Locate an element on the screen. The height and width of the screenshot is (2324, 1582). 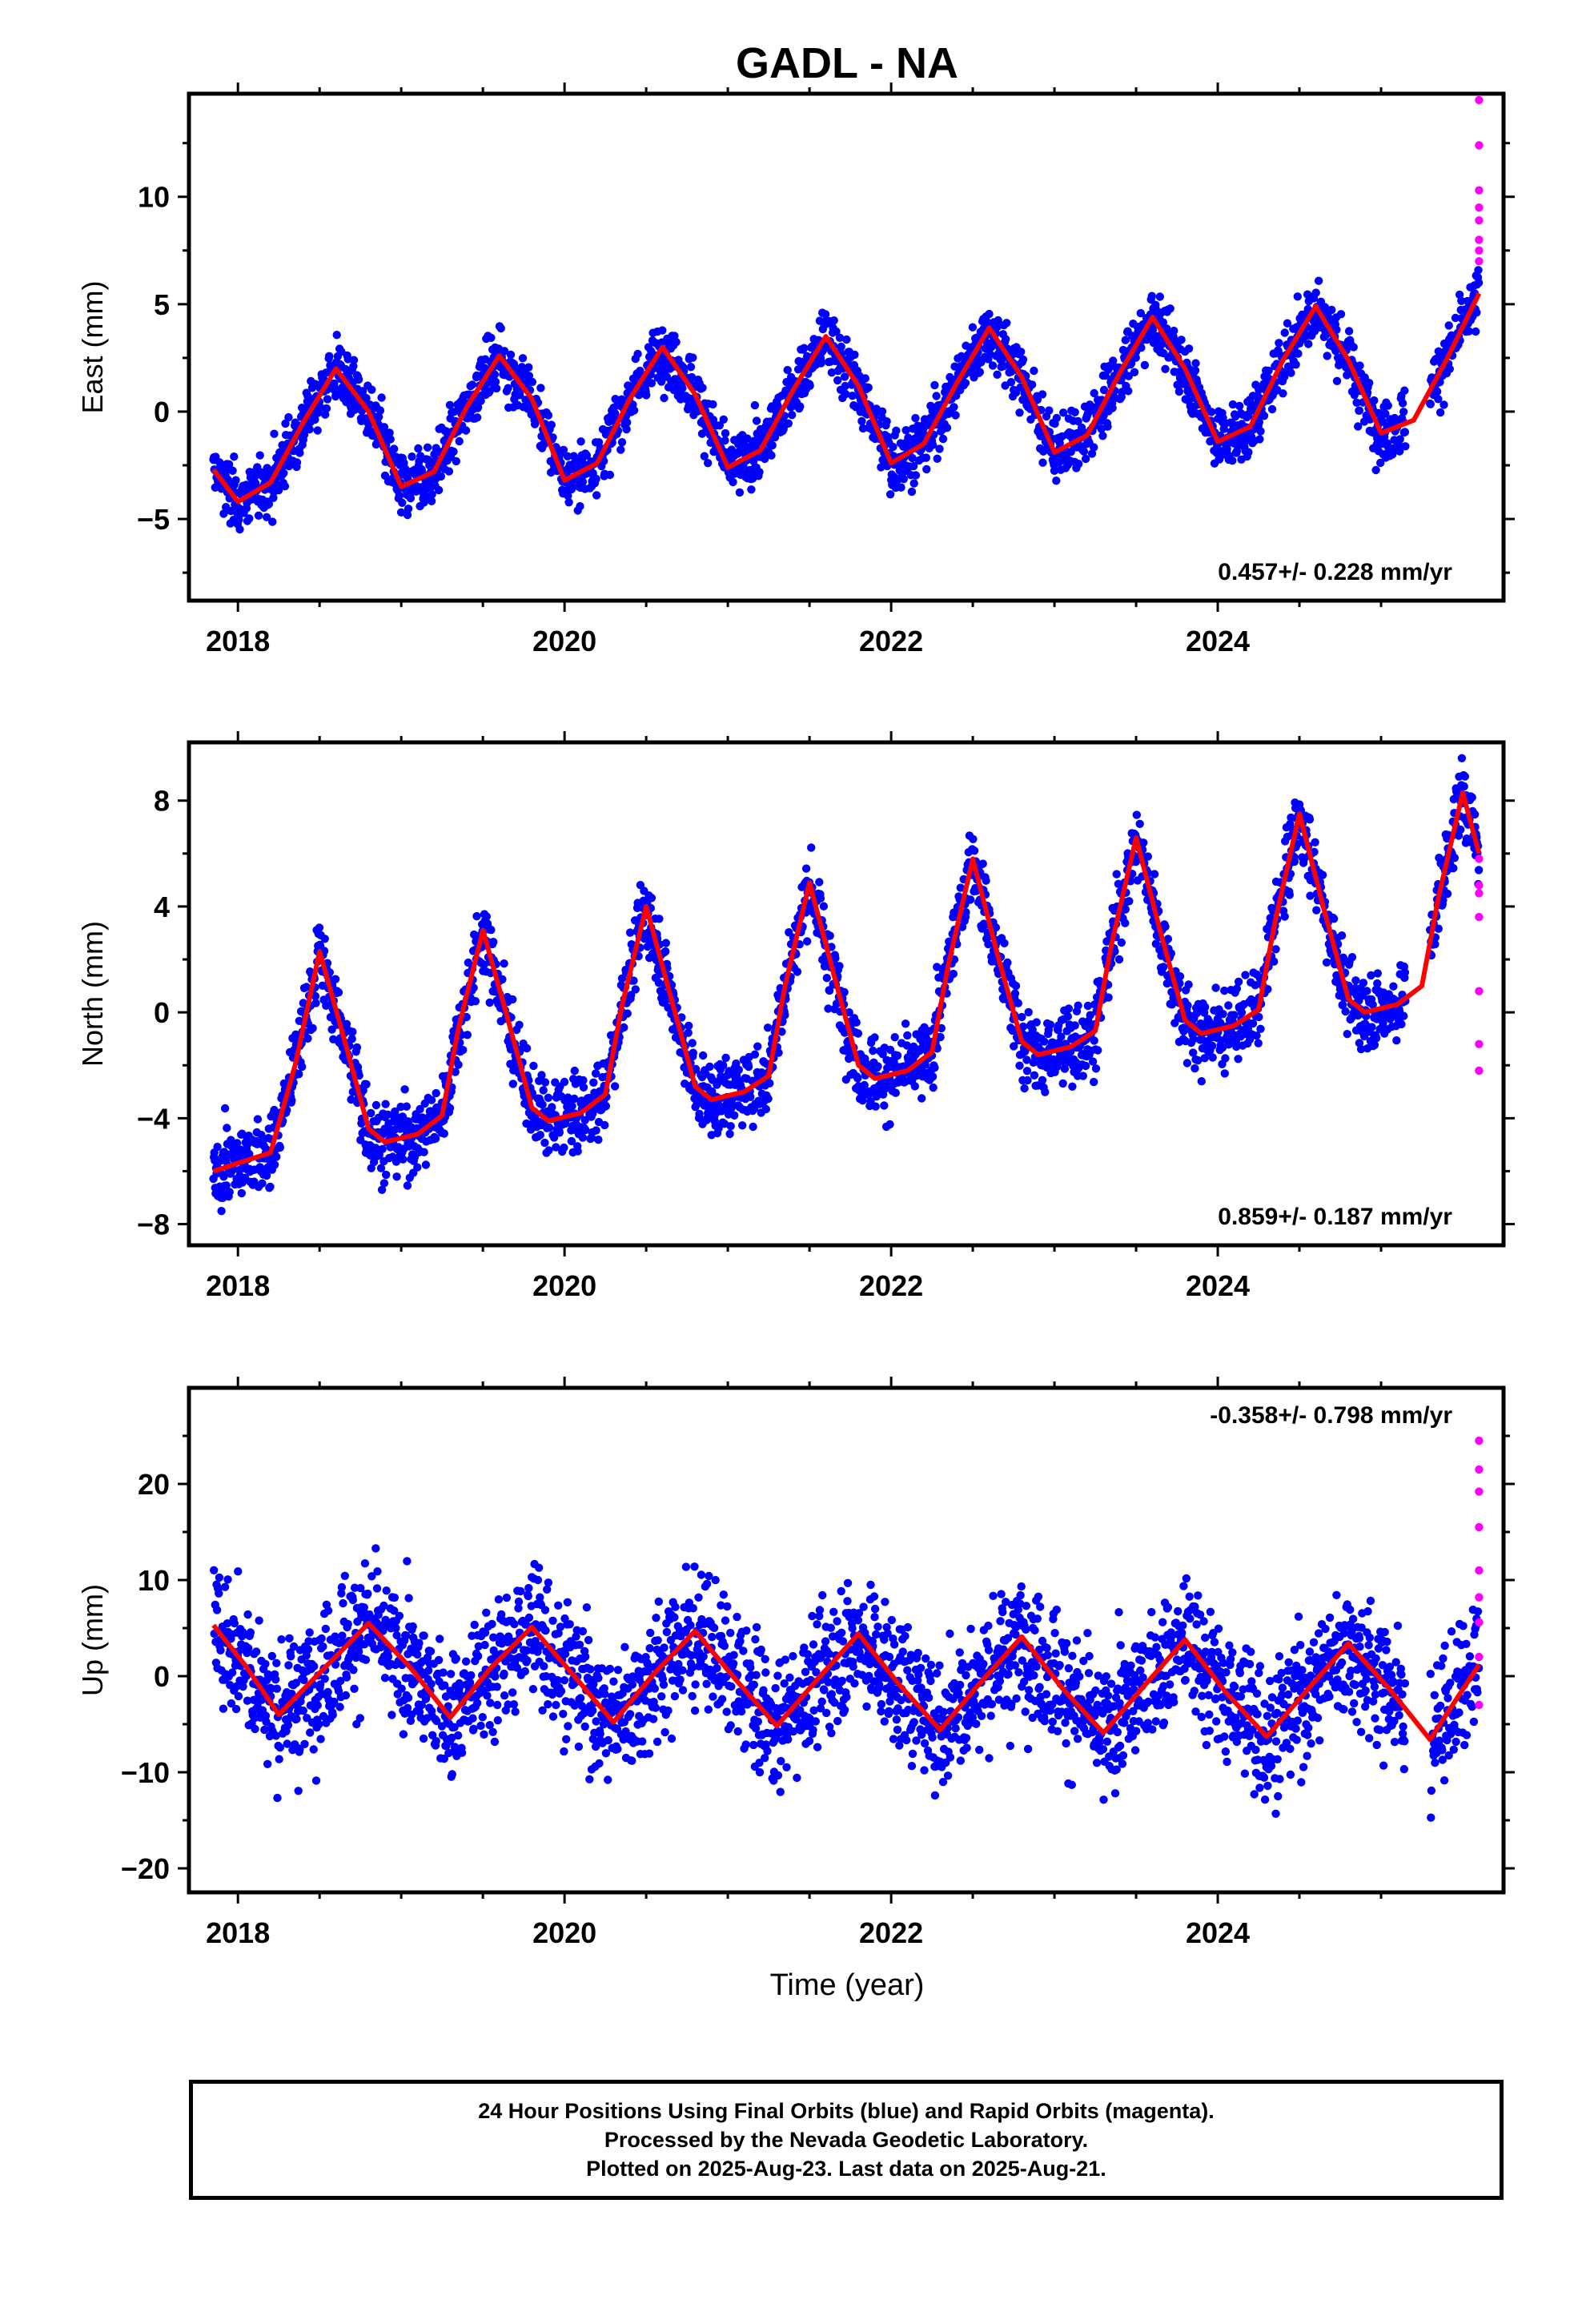
x-tick-label: 2022 is located at coordinates (891, 641).